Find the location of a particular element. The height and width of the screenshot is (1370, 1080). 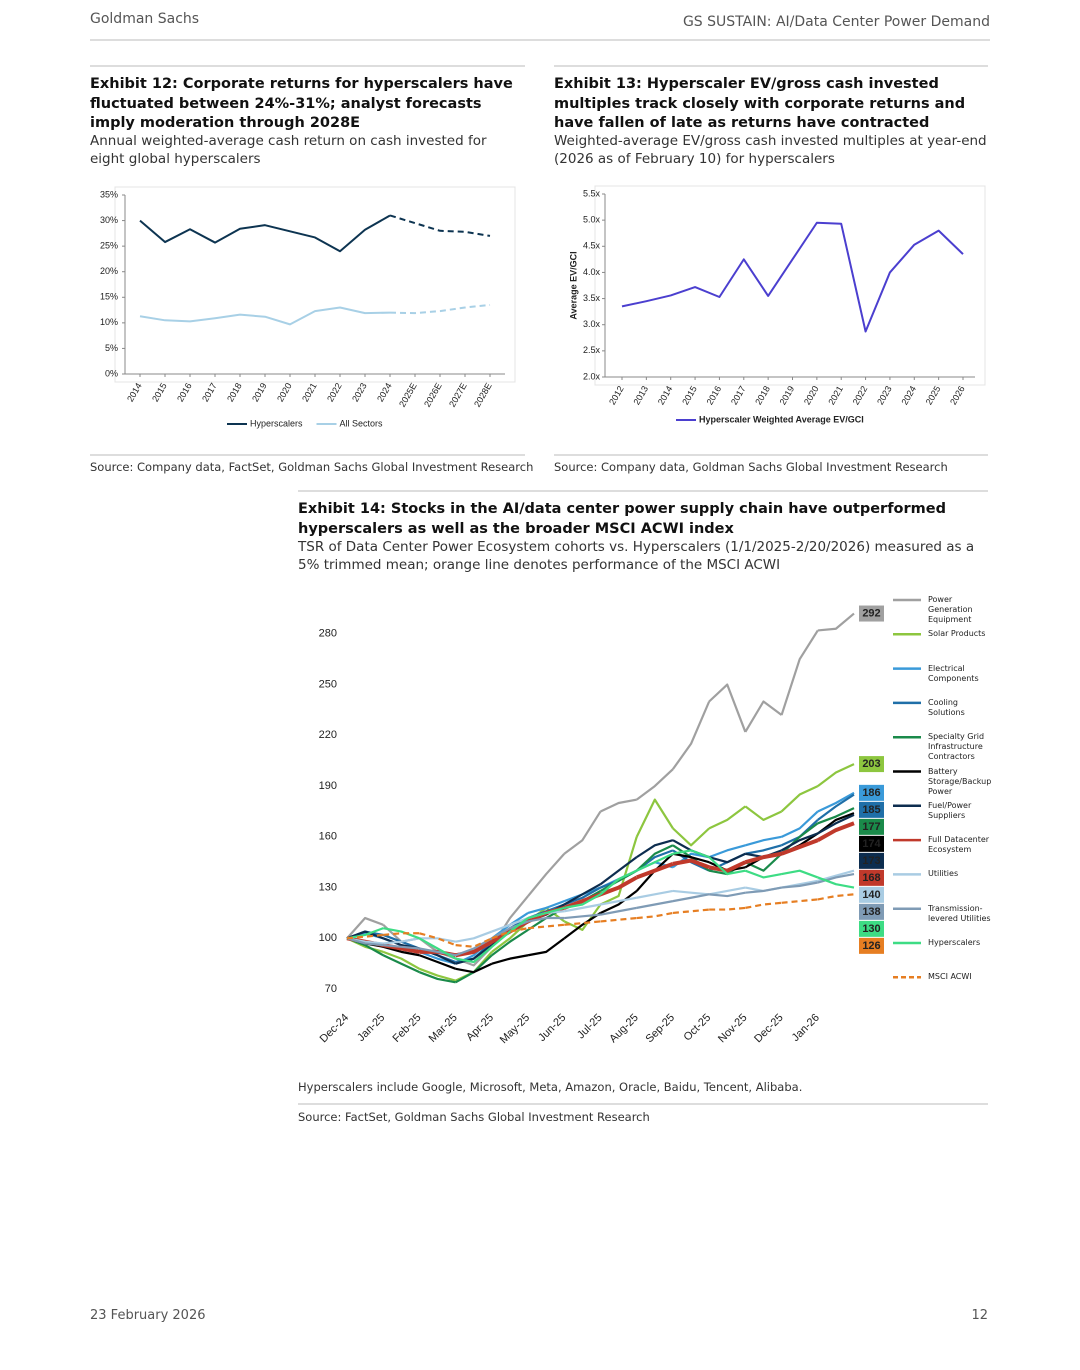

x-tick-label: 2023 is located at coordinates (359, 392).